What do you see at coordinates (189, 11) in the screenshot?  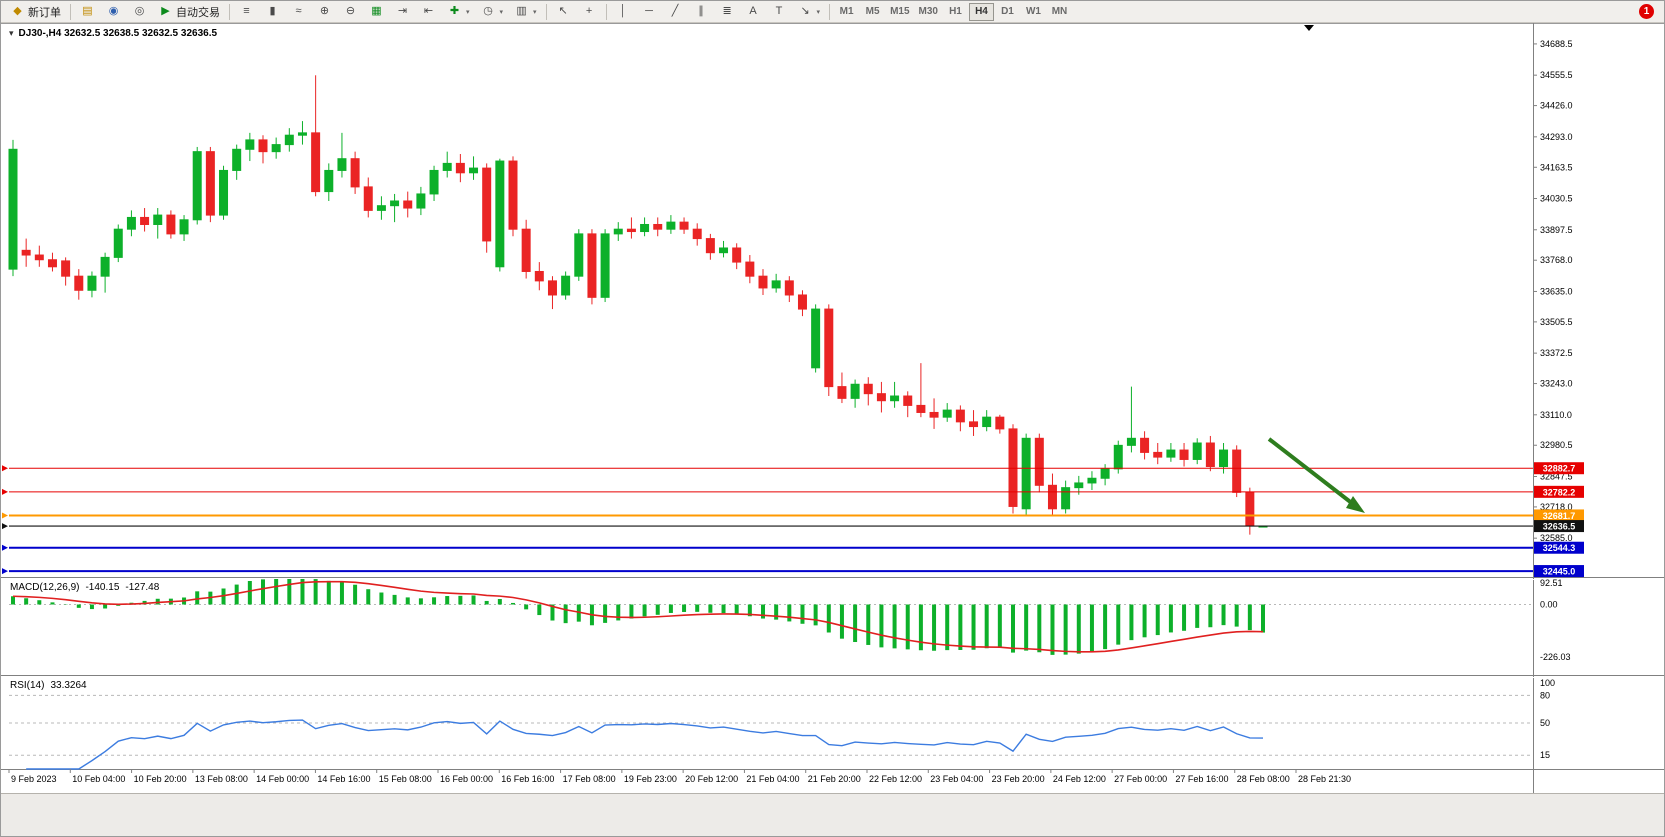 I see `auto-trading-button: ▶ 自动交易` at bounding box center [189, 11].